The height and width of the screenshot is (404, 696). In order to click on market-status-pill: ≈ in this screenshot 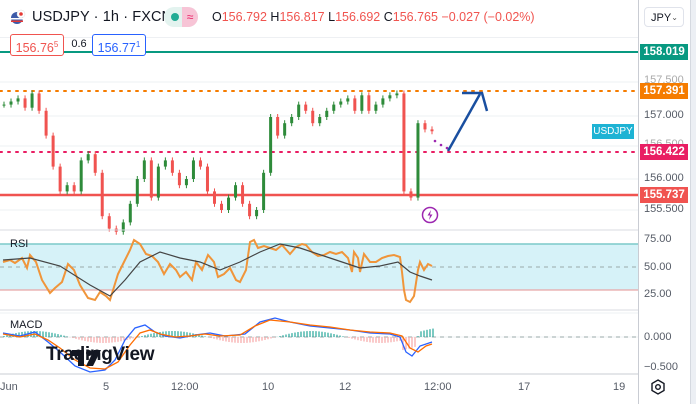, I will do `click(181, 17)`.